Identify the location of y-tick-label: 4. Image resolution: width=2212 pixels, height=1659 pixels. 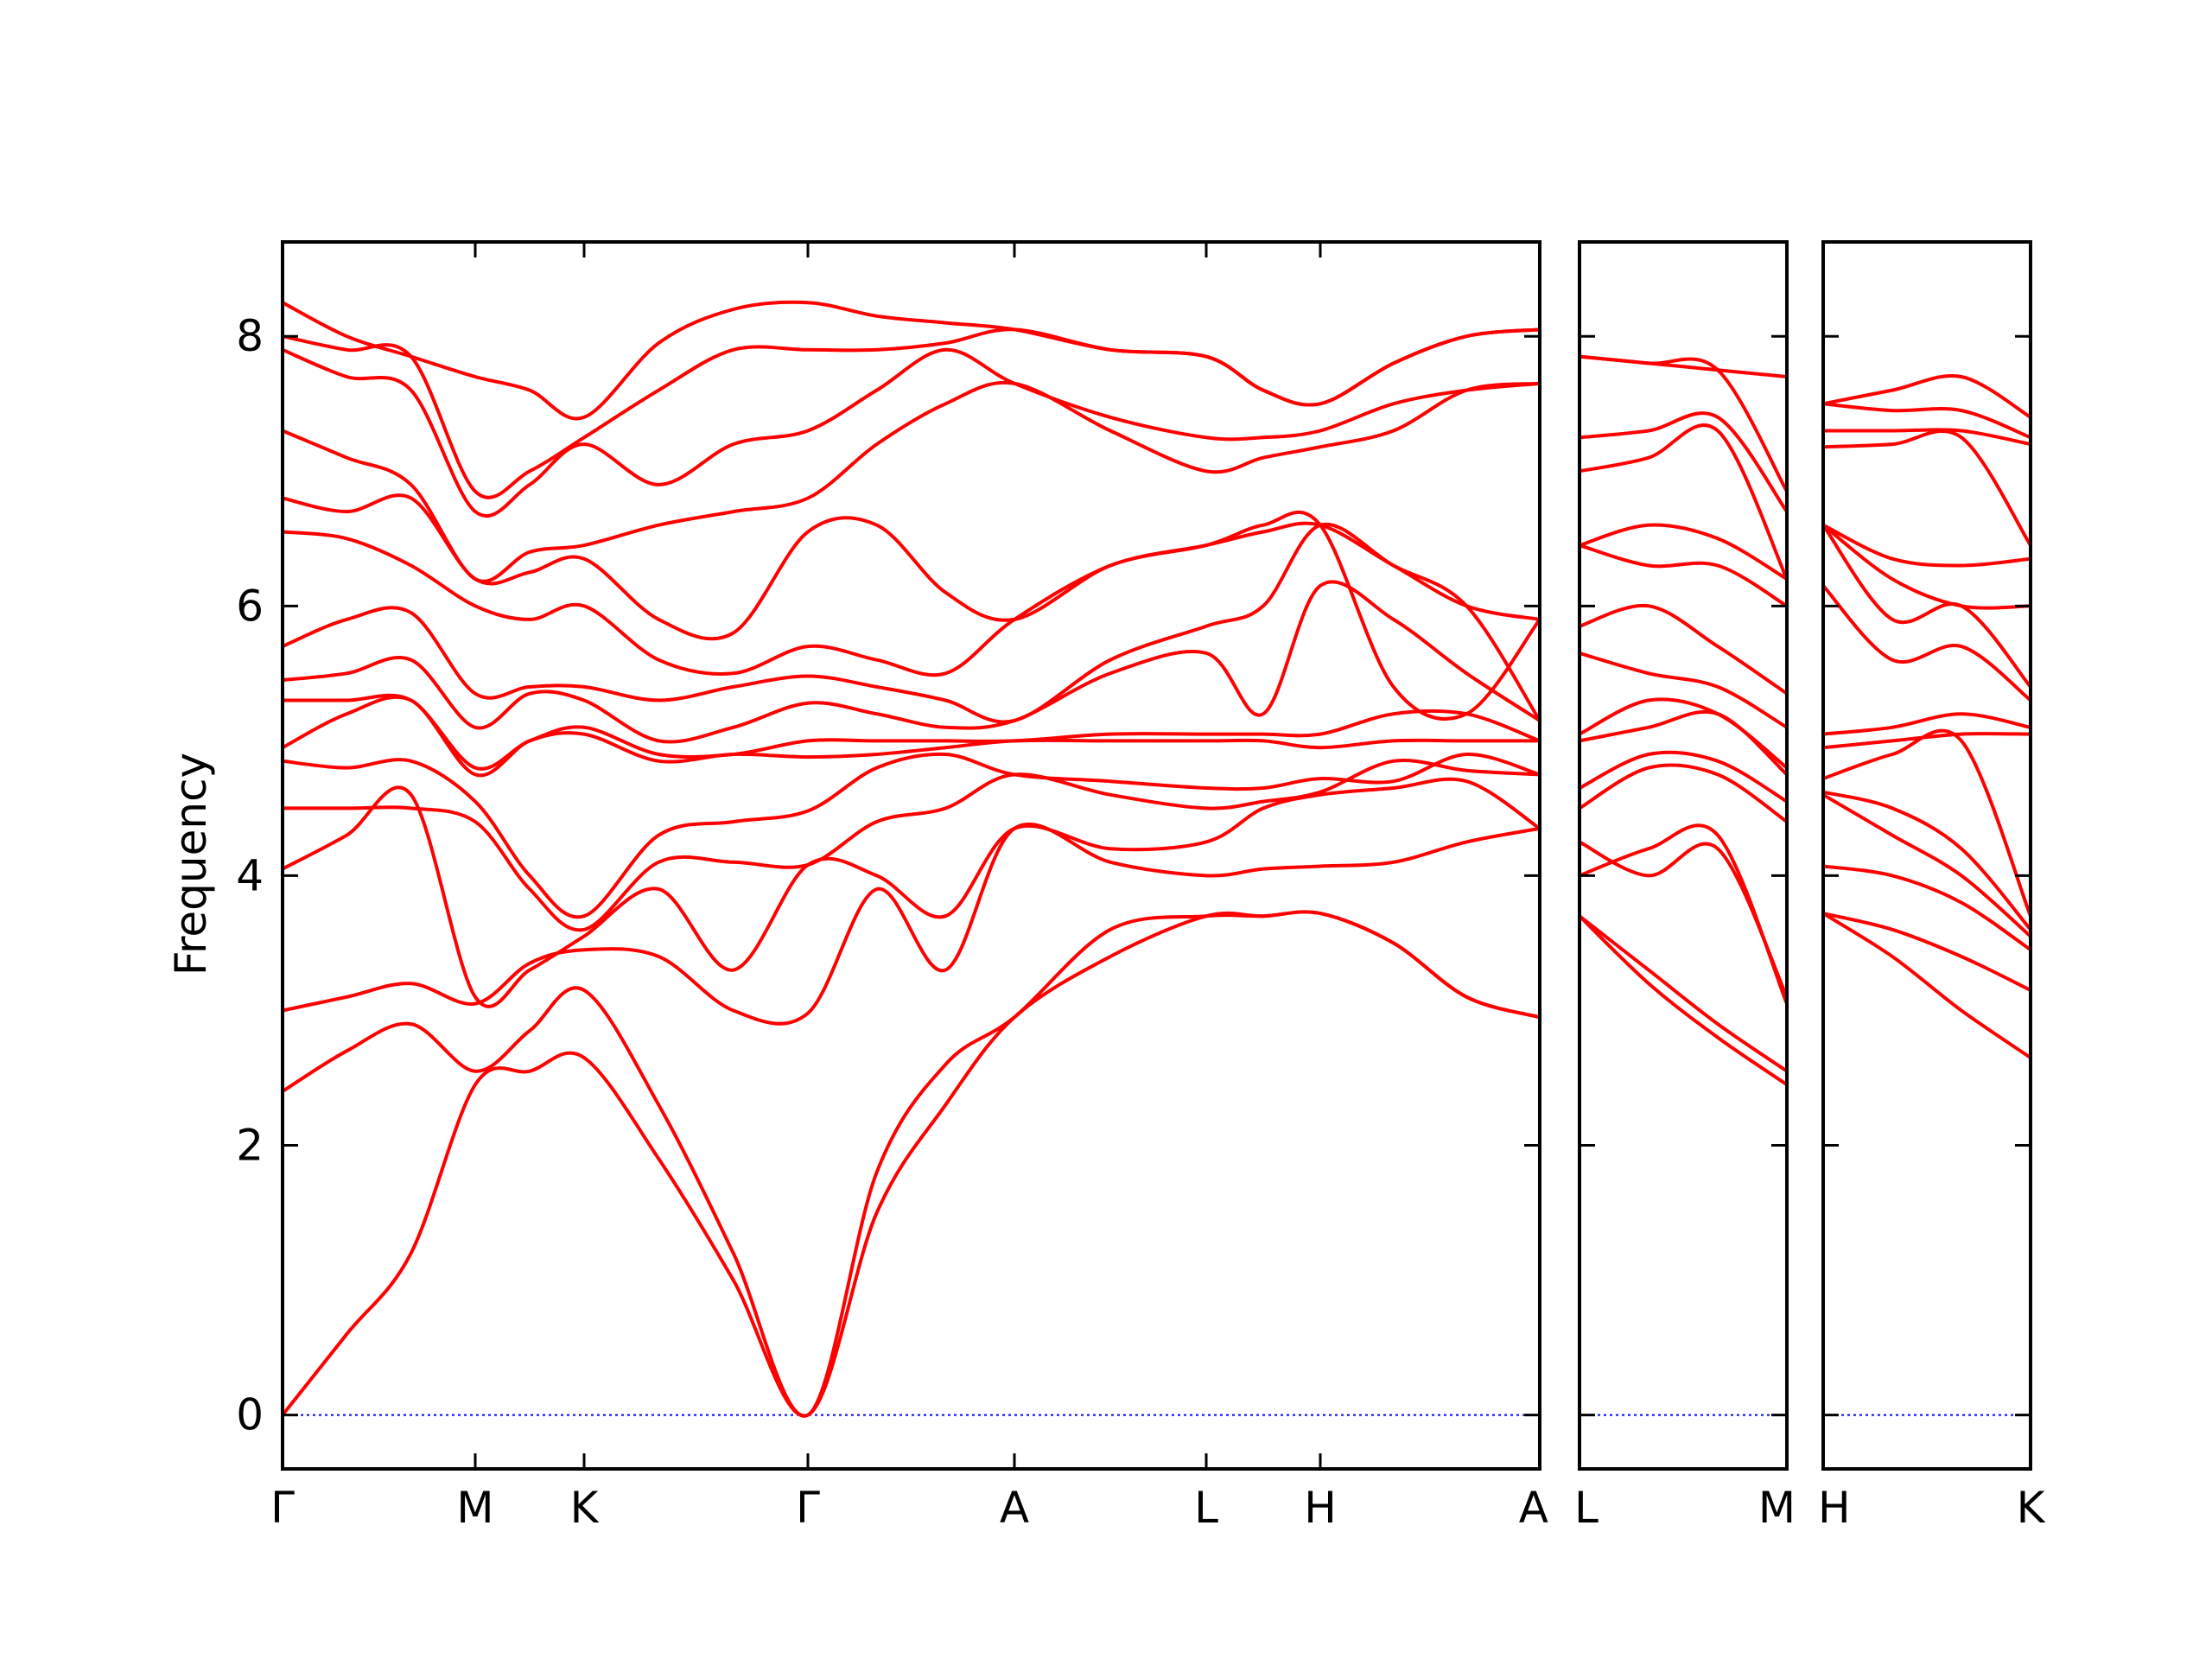
(250, 875).